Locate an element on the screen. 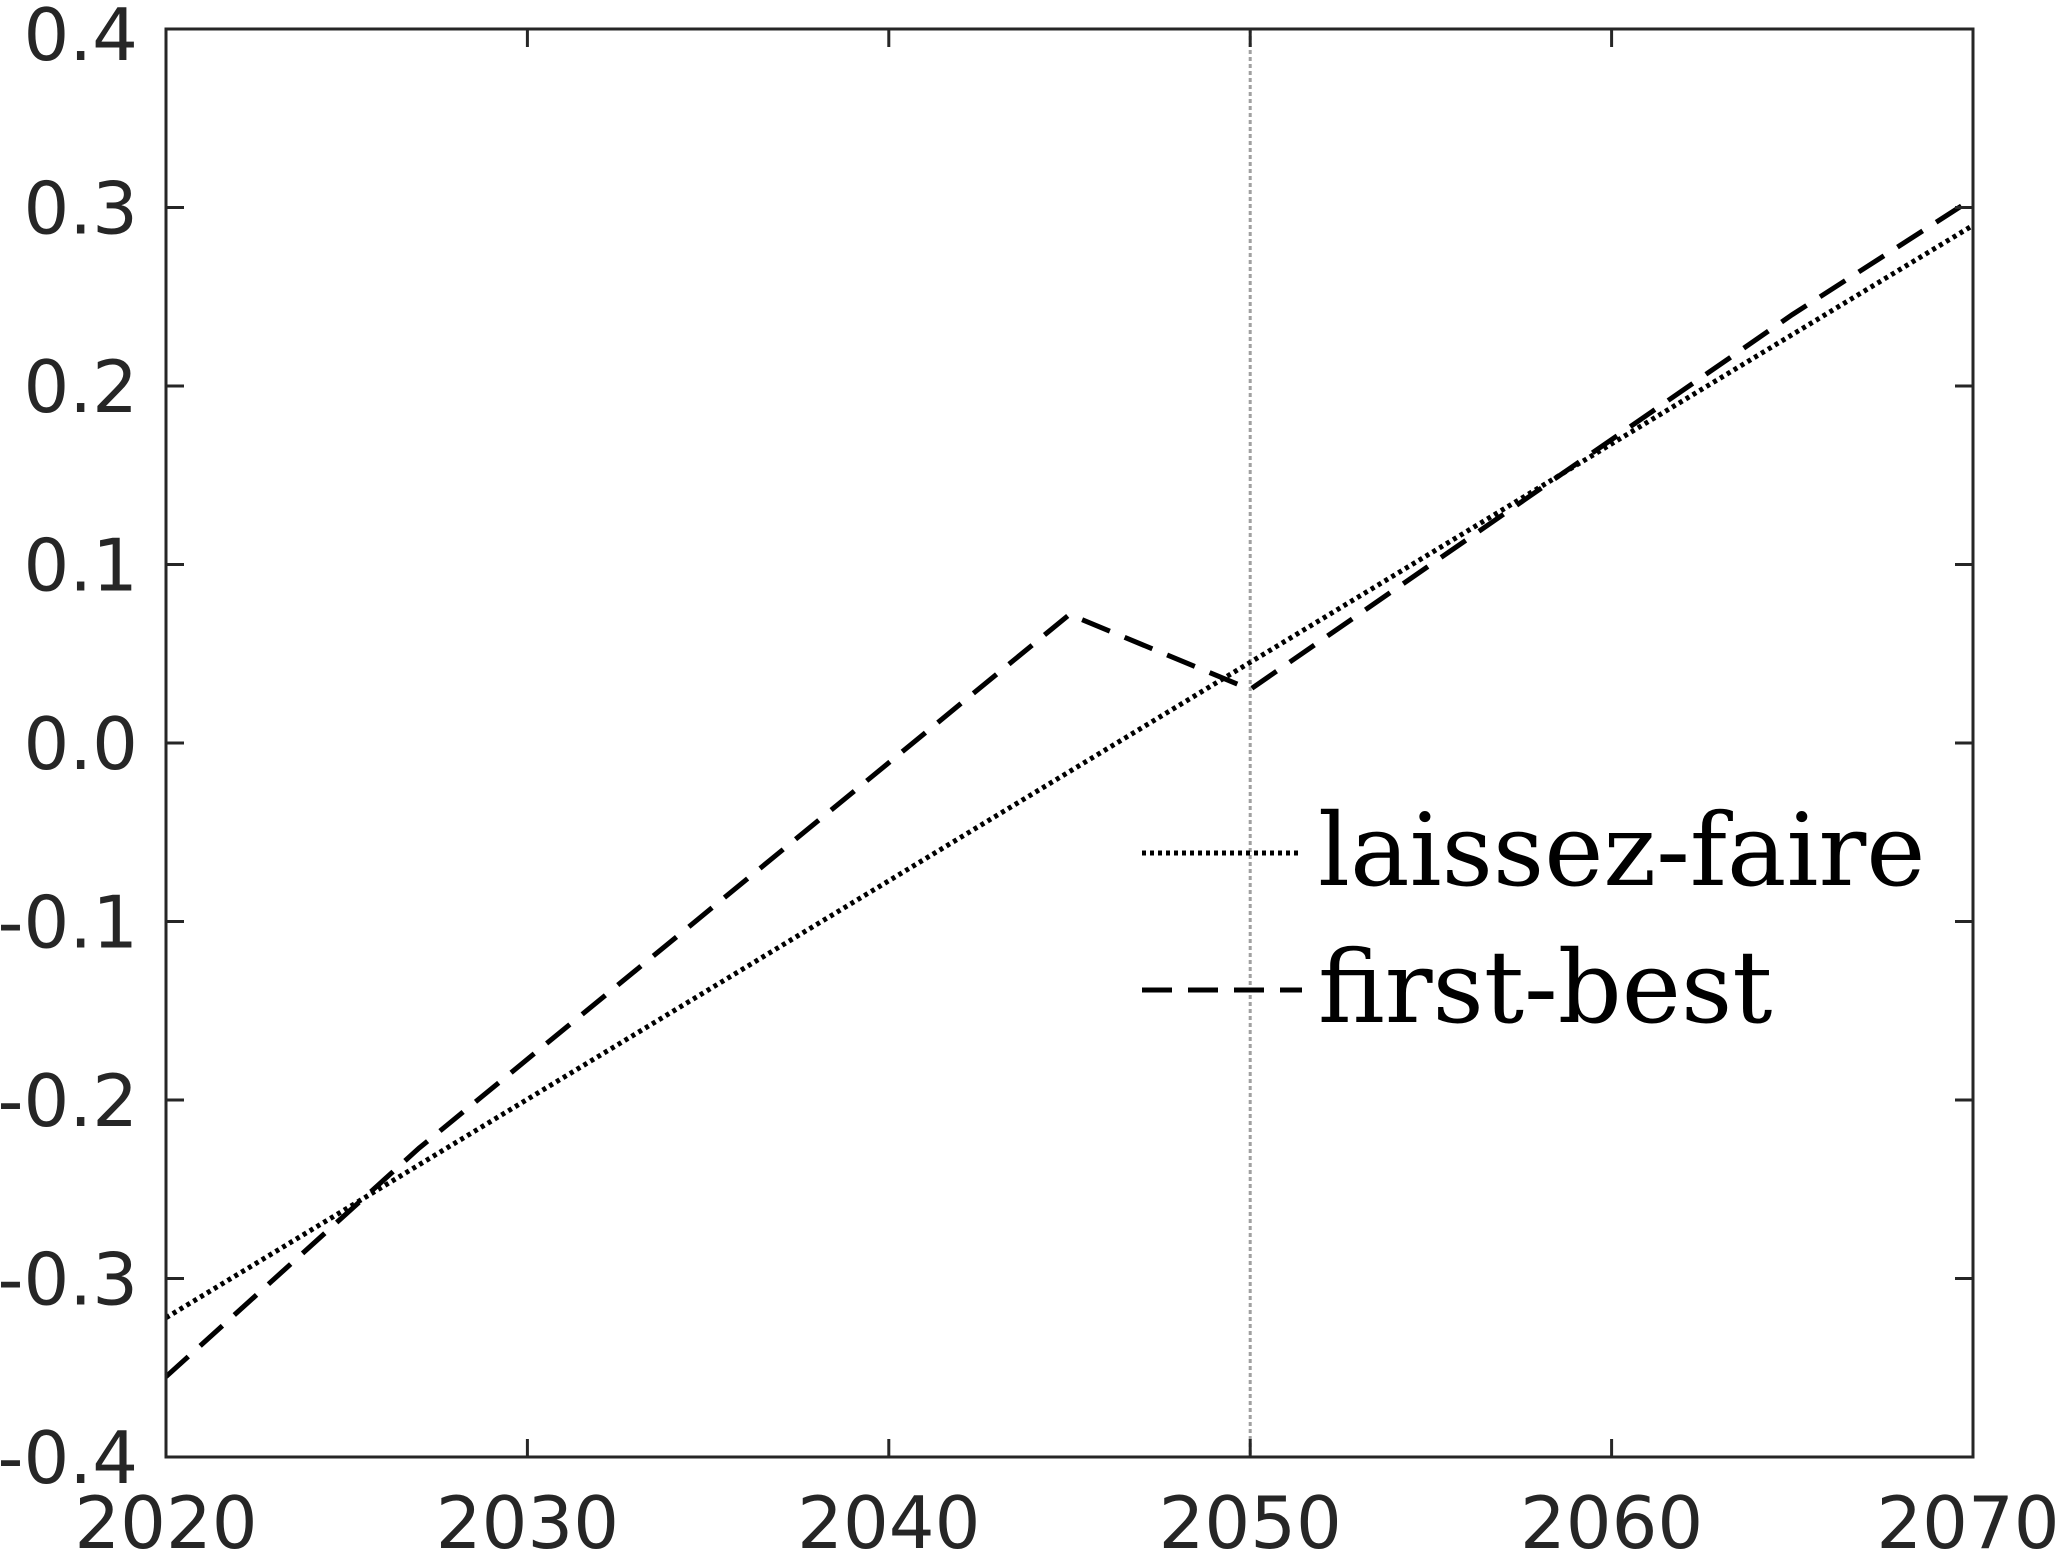  y-tick-label: 0.3 is located at coordinates (80, 209).